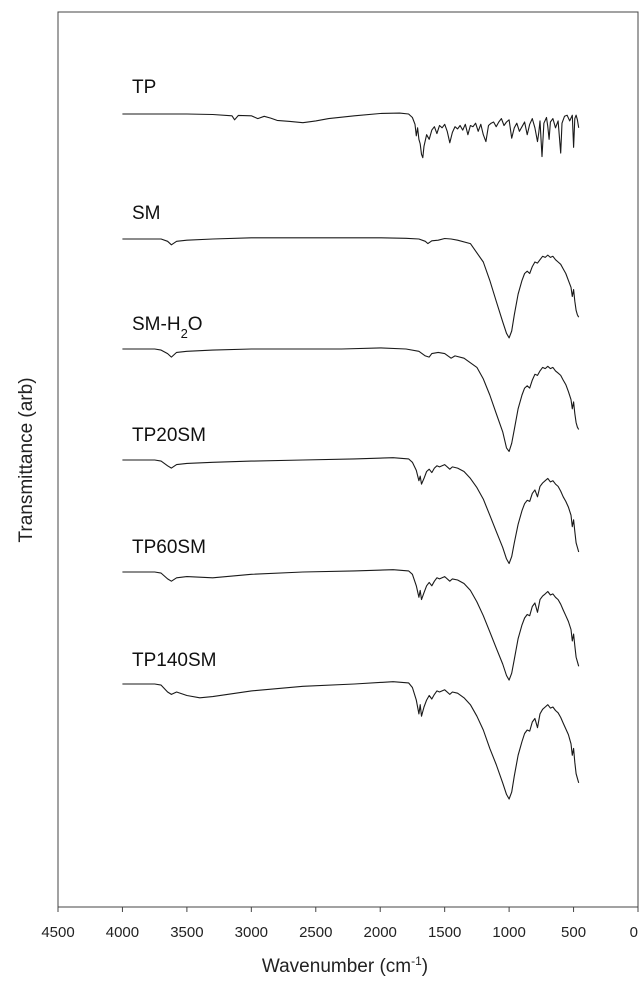 The height and width of the screenshot is (983, 643). Describe the element at coordinates (144, 87) in the screenshot. I see `series-label-tp: TP` at that location.